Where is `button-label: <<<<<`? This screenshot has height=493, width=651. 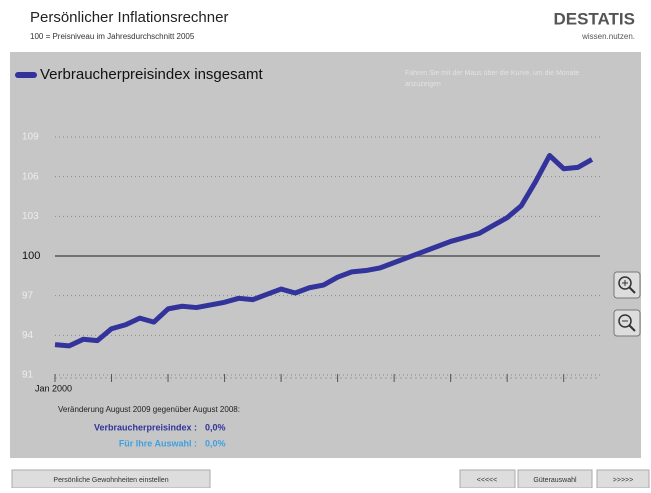 button-label: <<<<< is located at coordinates (487, 480).